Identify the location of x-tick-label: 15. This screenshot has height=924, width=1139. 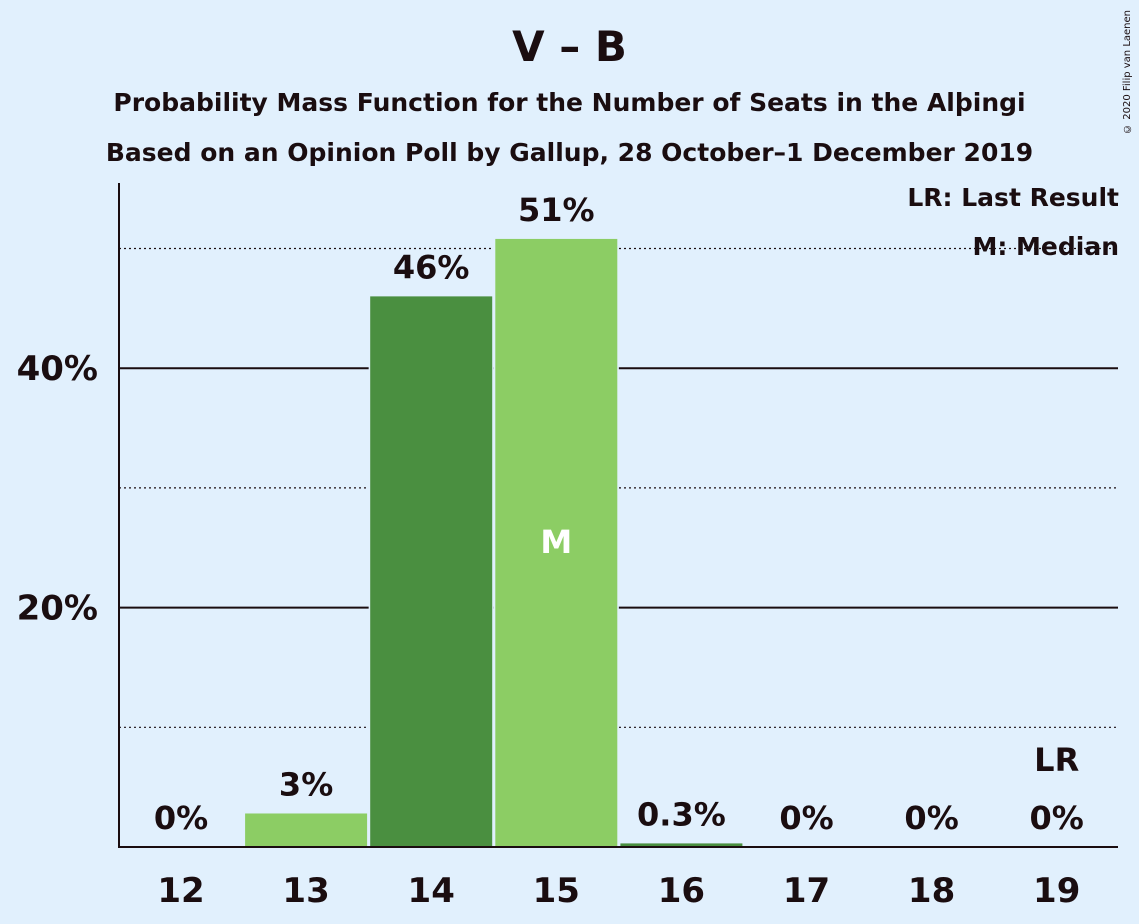
(556, 891).